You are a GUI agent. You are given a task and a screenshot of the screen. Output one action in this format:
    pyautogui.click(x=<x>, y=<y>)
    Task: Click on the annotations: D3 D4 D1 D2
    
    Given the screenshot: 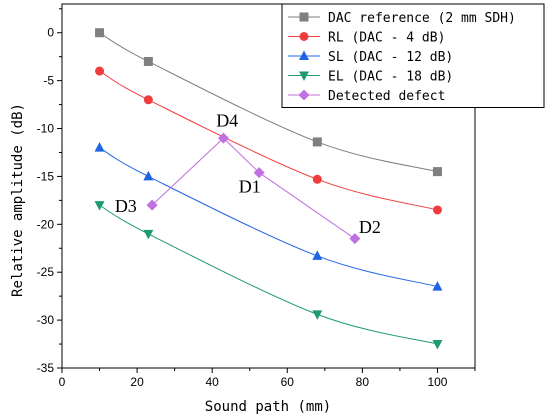 What is the action you would take?
    pyautogui.click(x=248, y=174)
    